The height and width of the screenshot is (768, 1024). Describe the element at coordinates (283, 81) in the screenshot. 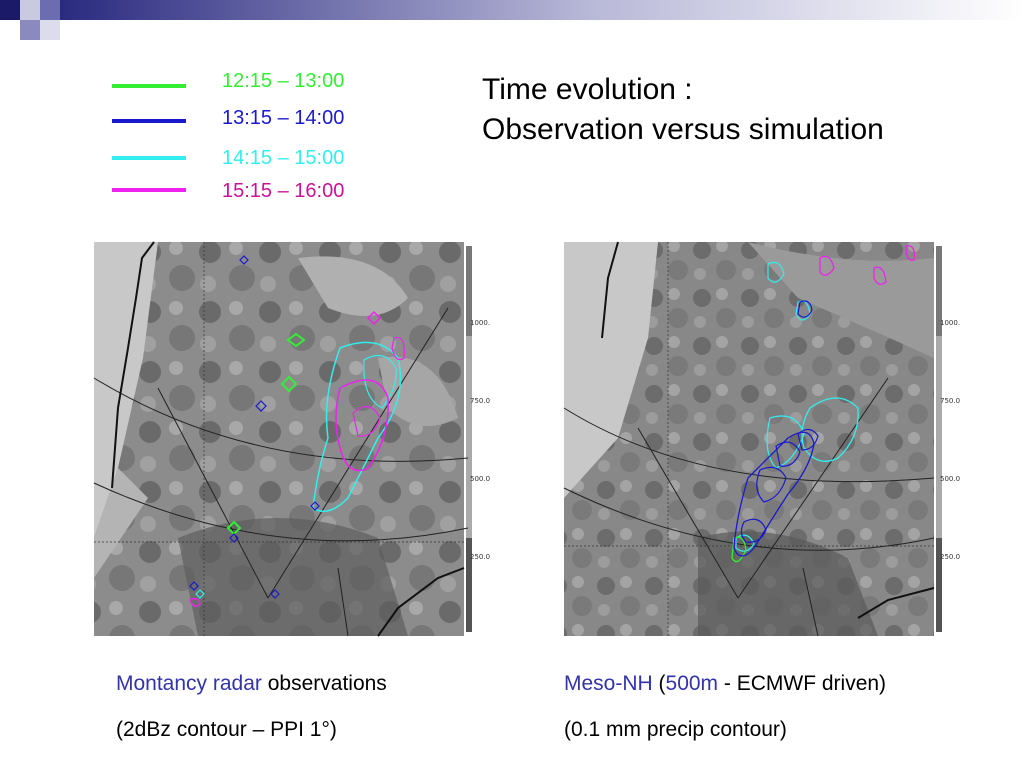

I see `legend-label-1: 12:15 – 13:00` at that location.